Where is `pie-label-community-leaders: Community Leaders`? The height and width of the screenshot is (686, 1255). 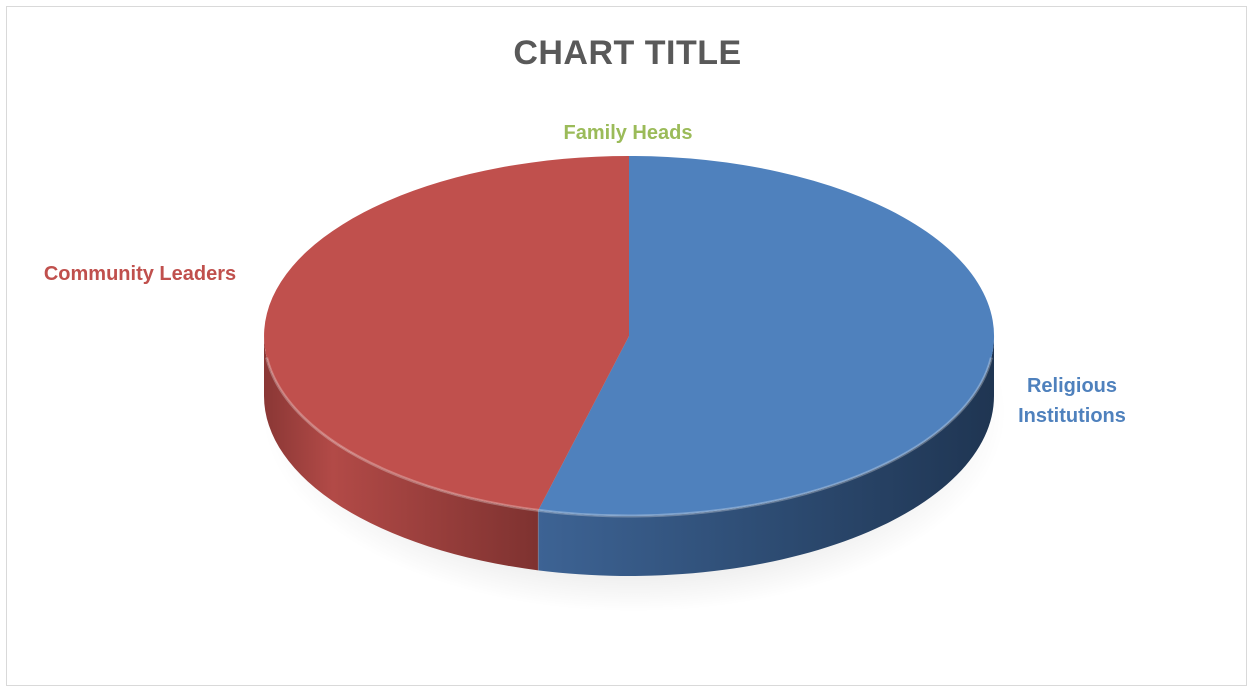
pie-label-community-leaders: Community Leaders is located at coordinates (140, 274).